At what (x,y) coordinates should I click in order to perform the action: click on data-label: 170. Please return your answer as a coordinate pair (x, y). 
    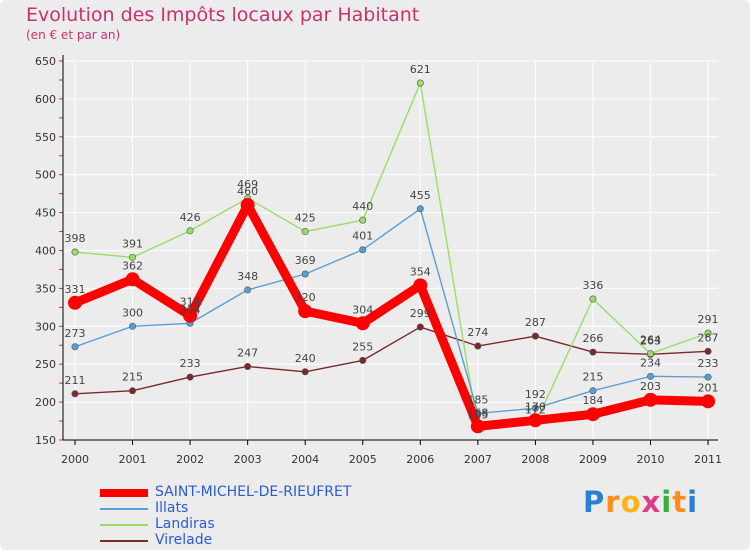
    Looking at the image, I should click on (535, 406).